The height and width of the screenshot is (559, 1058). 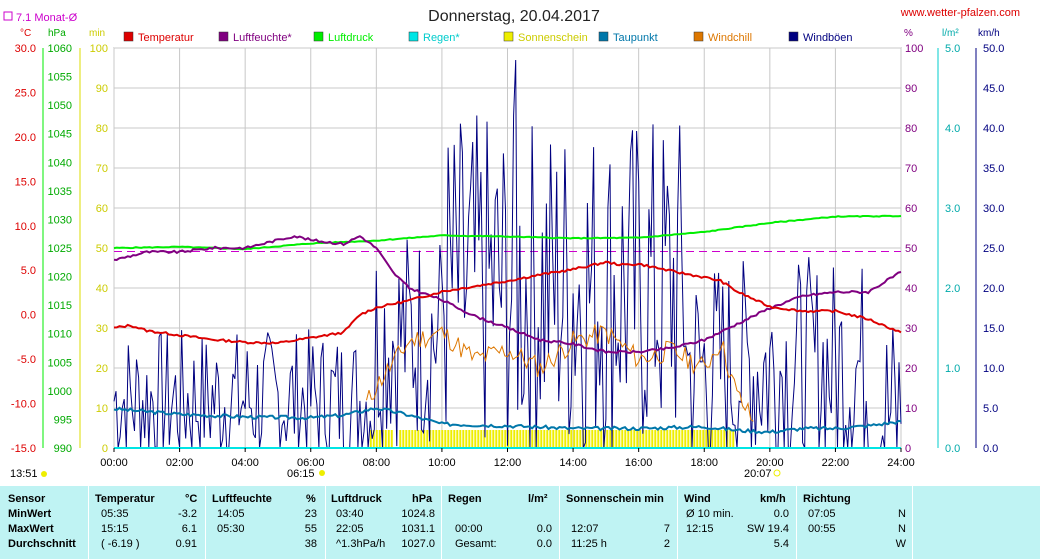 What do you see at coordinates (507, 420) in the screenshot?
I see `series-taupunkt` at bounding box center [507, 420].